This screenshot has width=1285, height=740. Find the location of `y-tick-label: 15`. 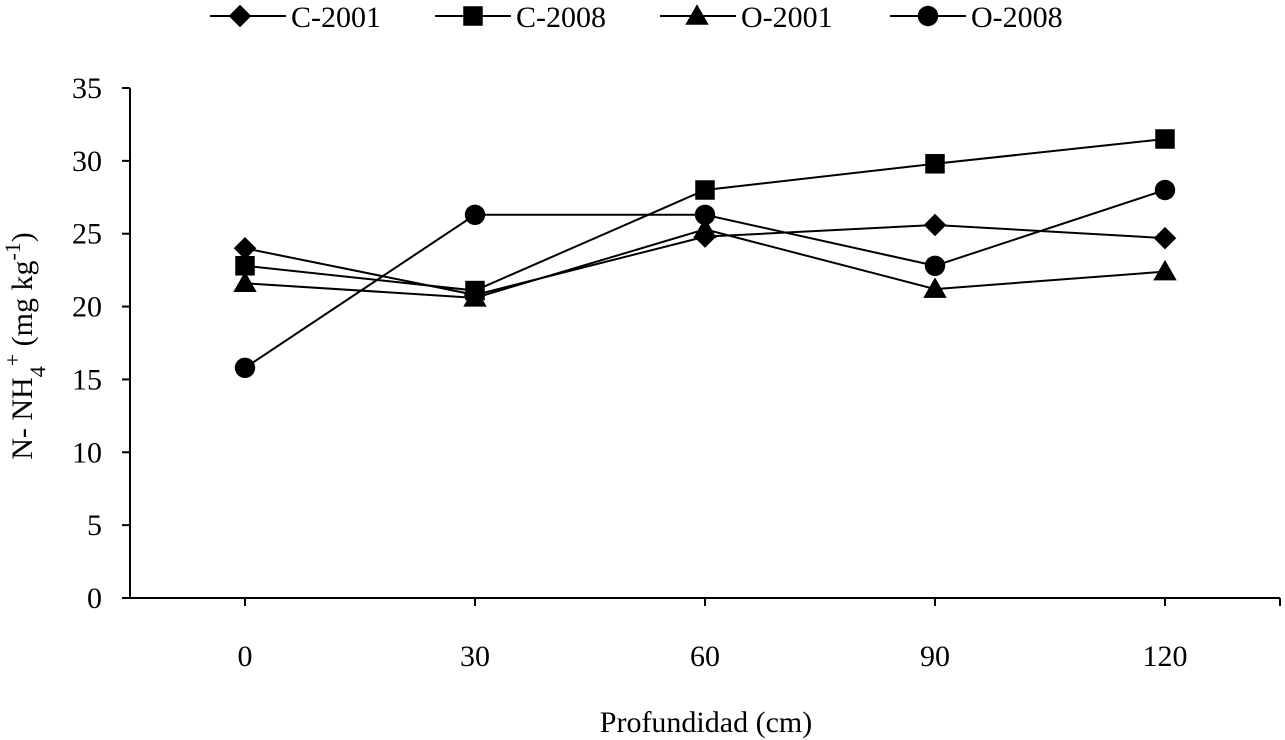

y-tick-label: 15 is located at coordinates (87, 379).